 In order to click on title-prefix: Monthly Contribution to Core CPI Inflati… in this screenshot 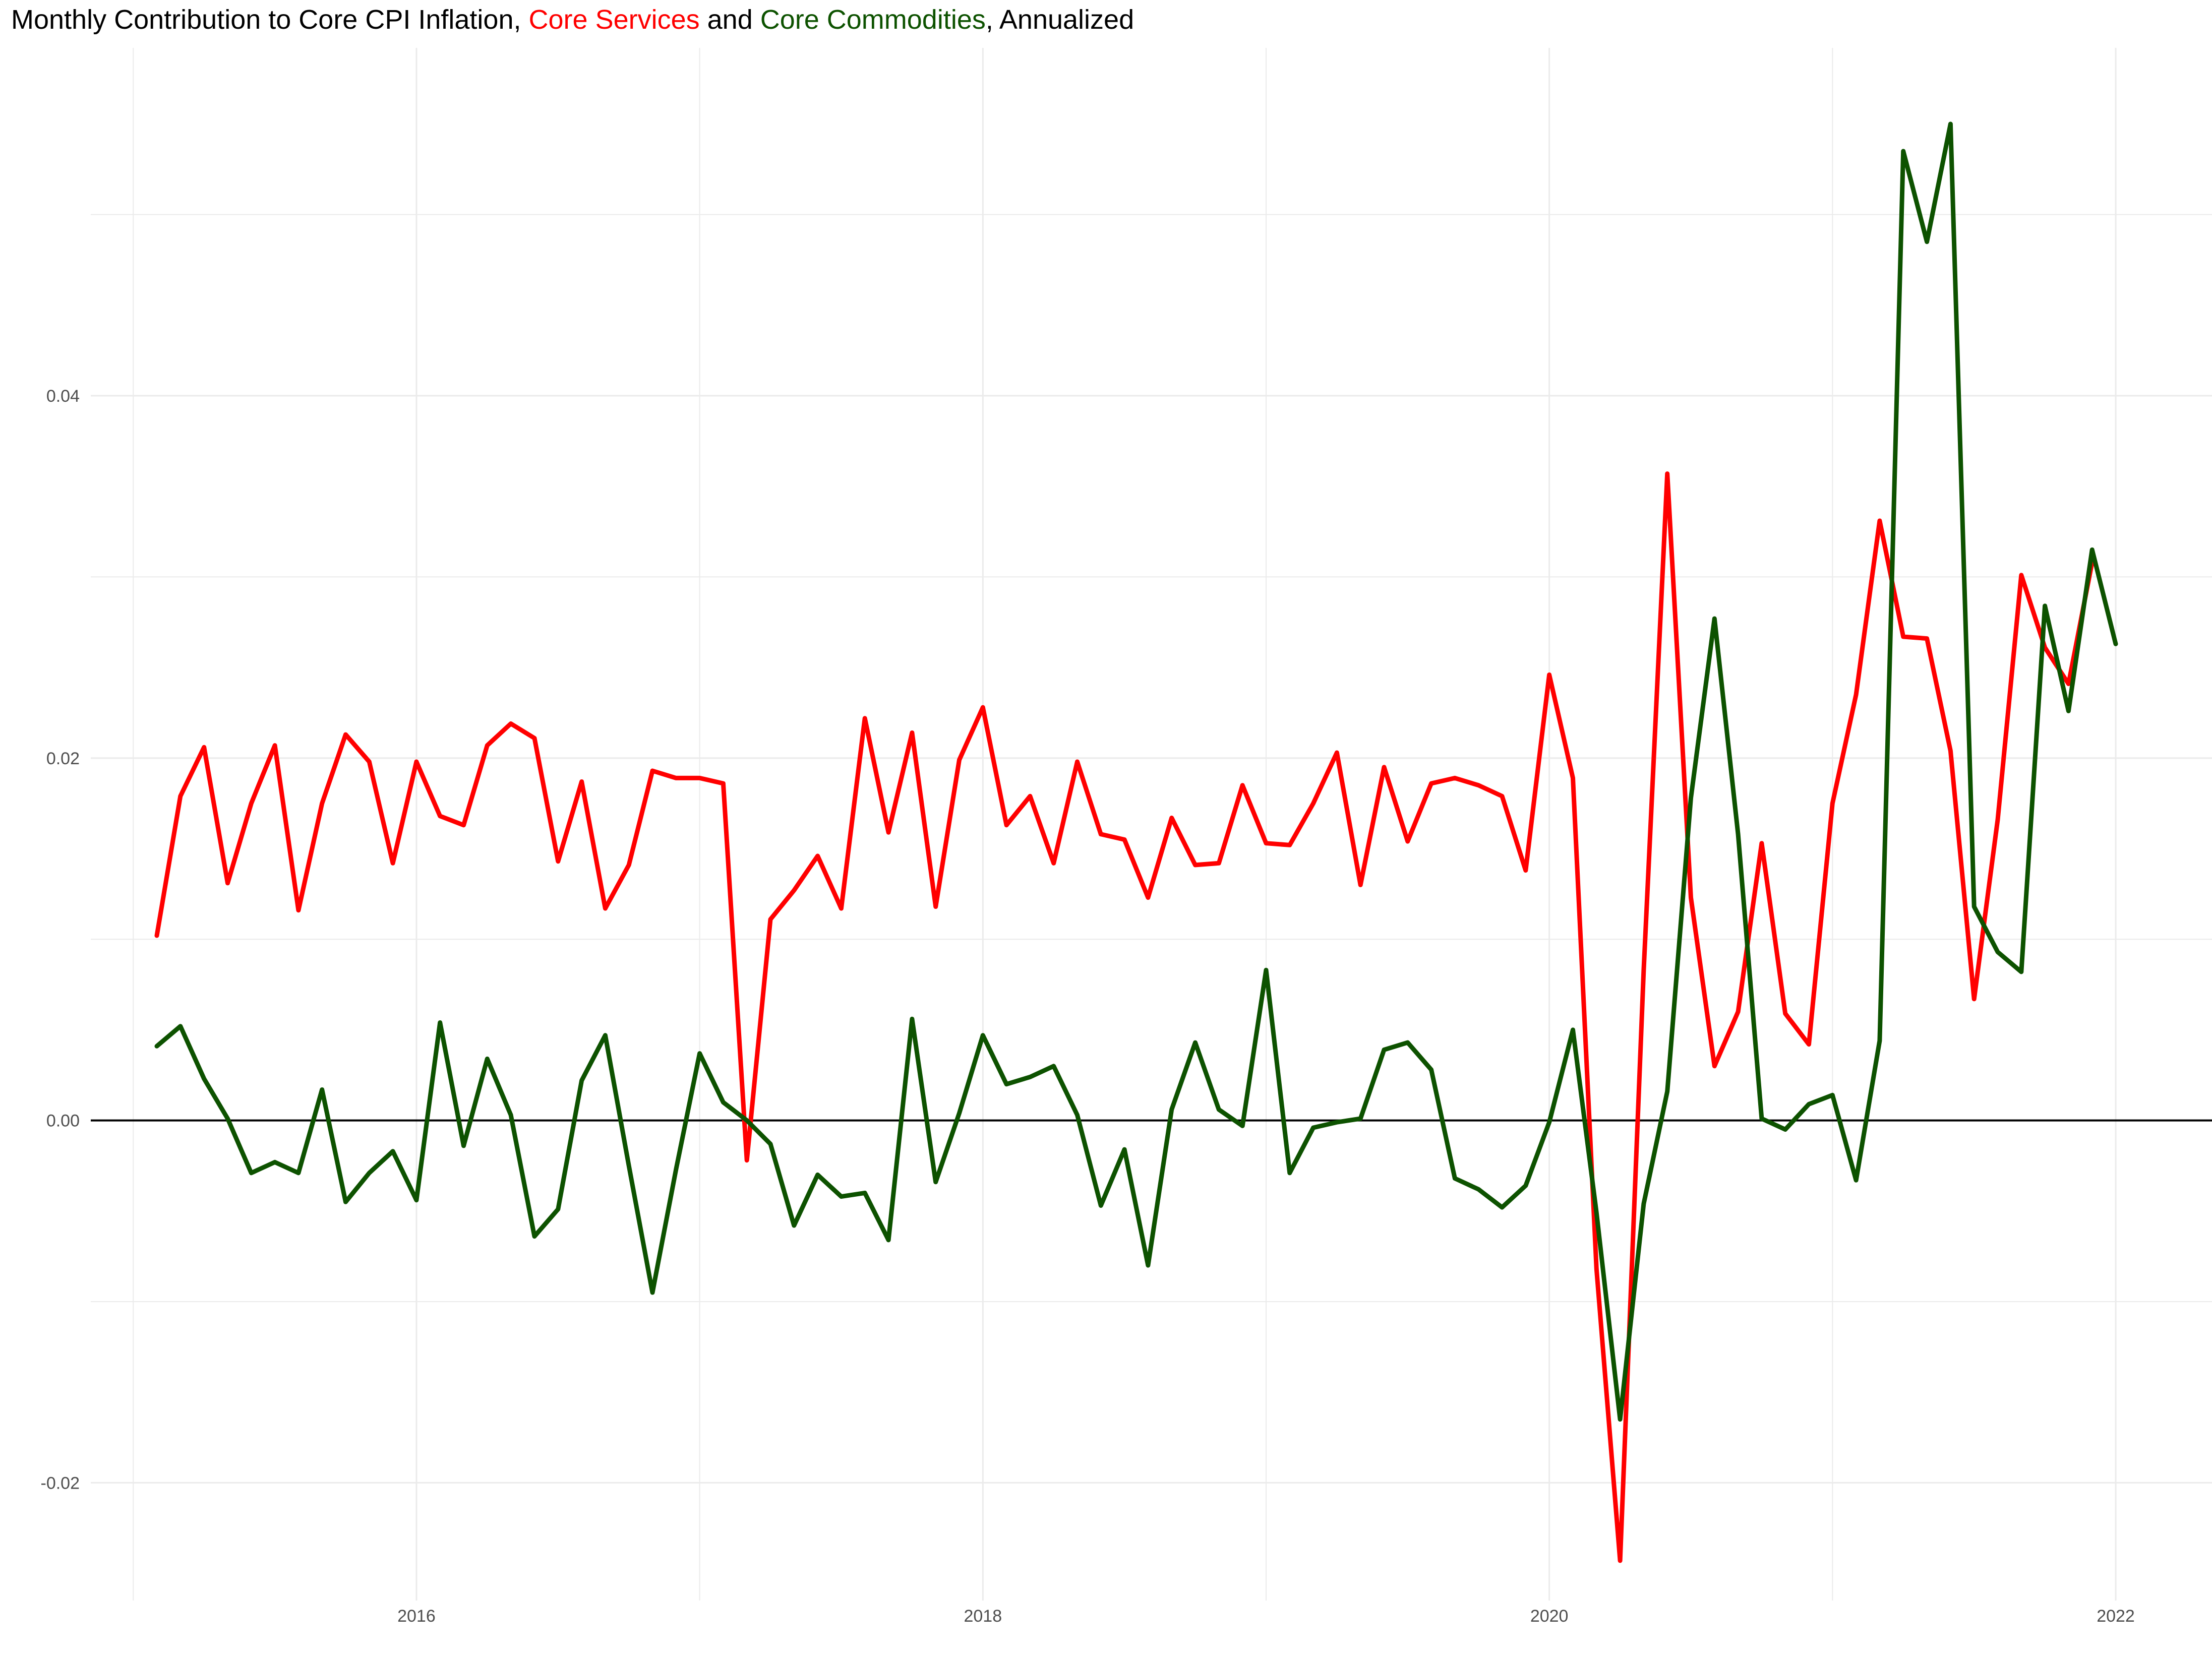, I will do `click(270, 20)`.